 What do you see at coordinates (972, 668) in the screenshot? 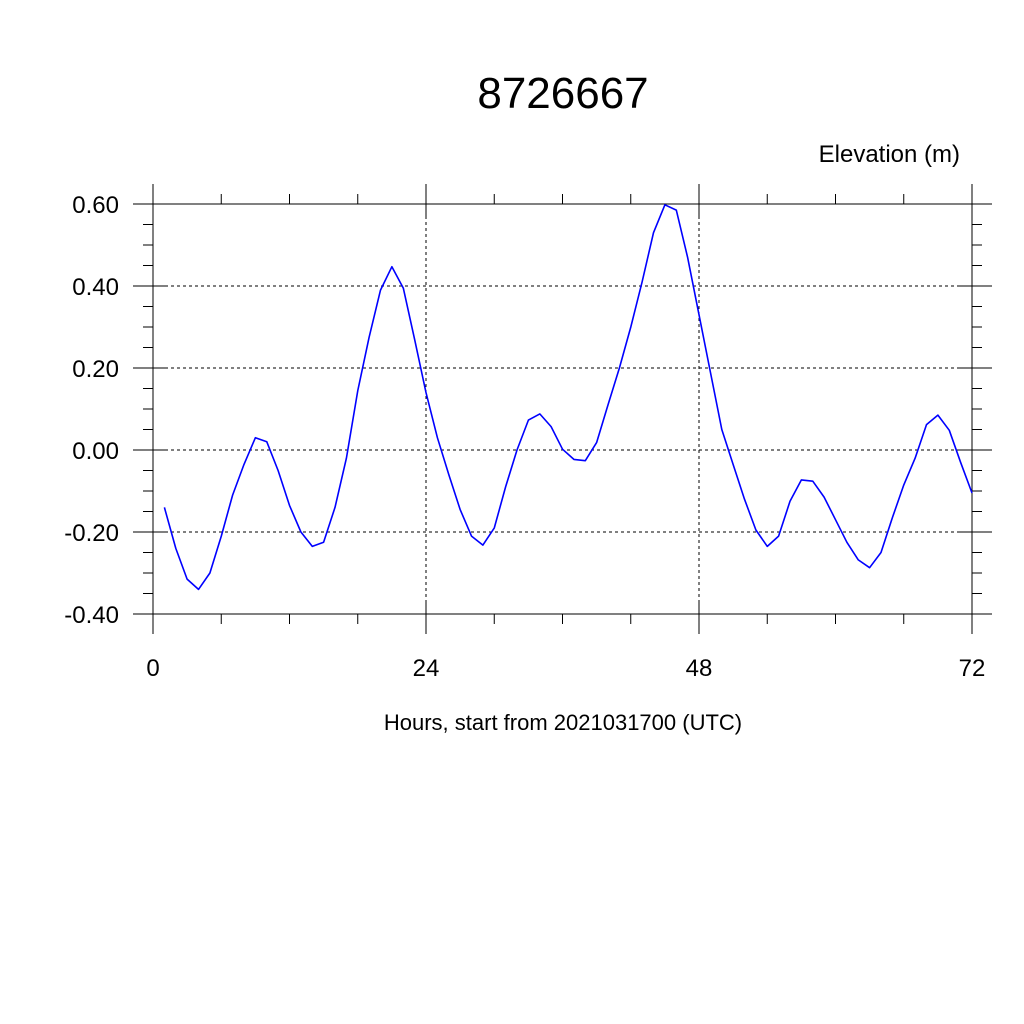
I see `x-tick-label: 72` at bounding box center [972, 668].